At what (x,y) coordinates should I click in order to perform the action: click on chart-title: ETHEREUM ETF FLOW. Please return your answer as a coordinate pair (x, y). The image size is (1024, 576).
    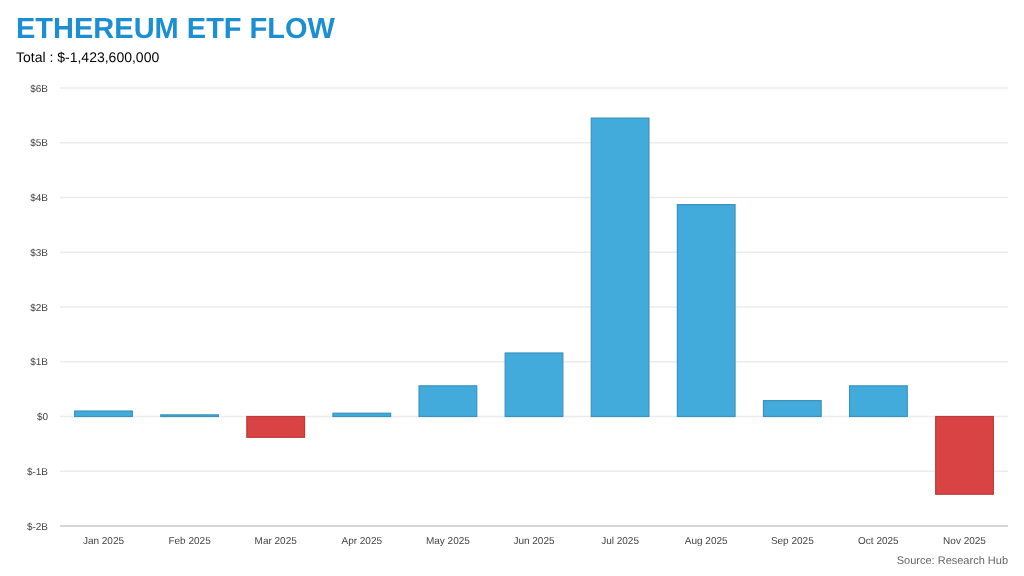
    Looking at the image, I should click on (176, 30).